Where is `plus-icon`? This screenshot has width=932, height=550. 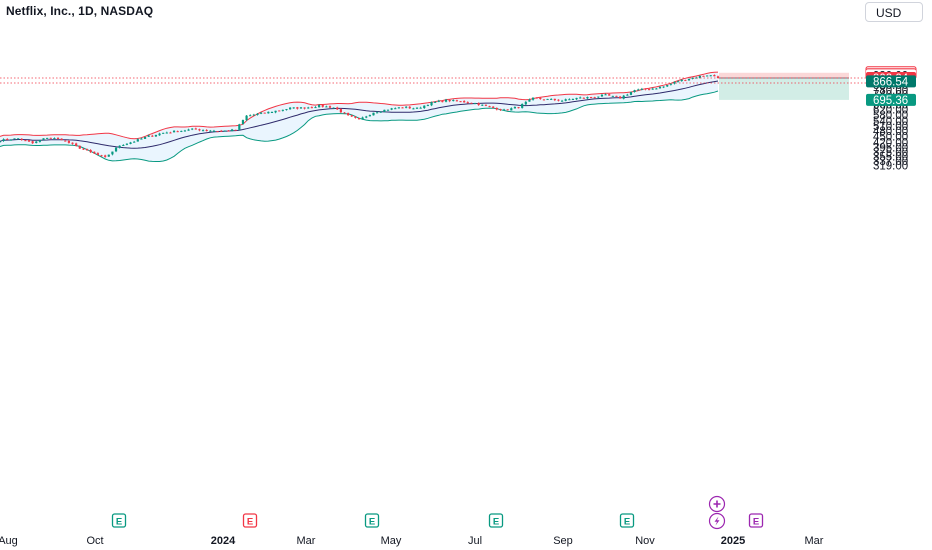 plus-icon is located at coordinates (717, 504).